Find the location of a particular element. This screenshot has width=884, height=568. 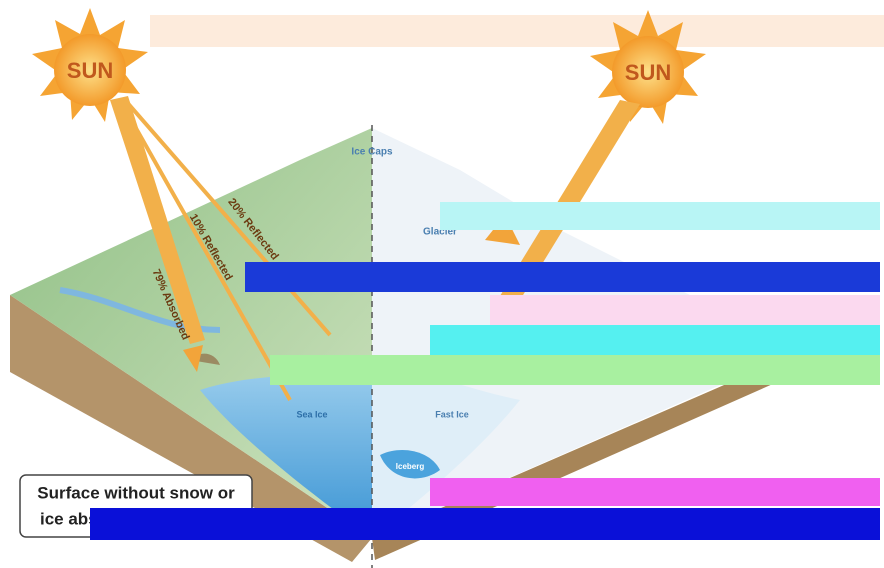

iceberg-water is located at coordinates (410, 464).